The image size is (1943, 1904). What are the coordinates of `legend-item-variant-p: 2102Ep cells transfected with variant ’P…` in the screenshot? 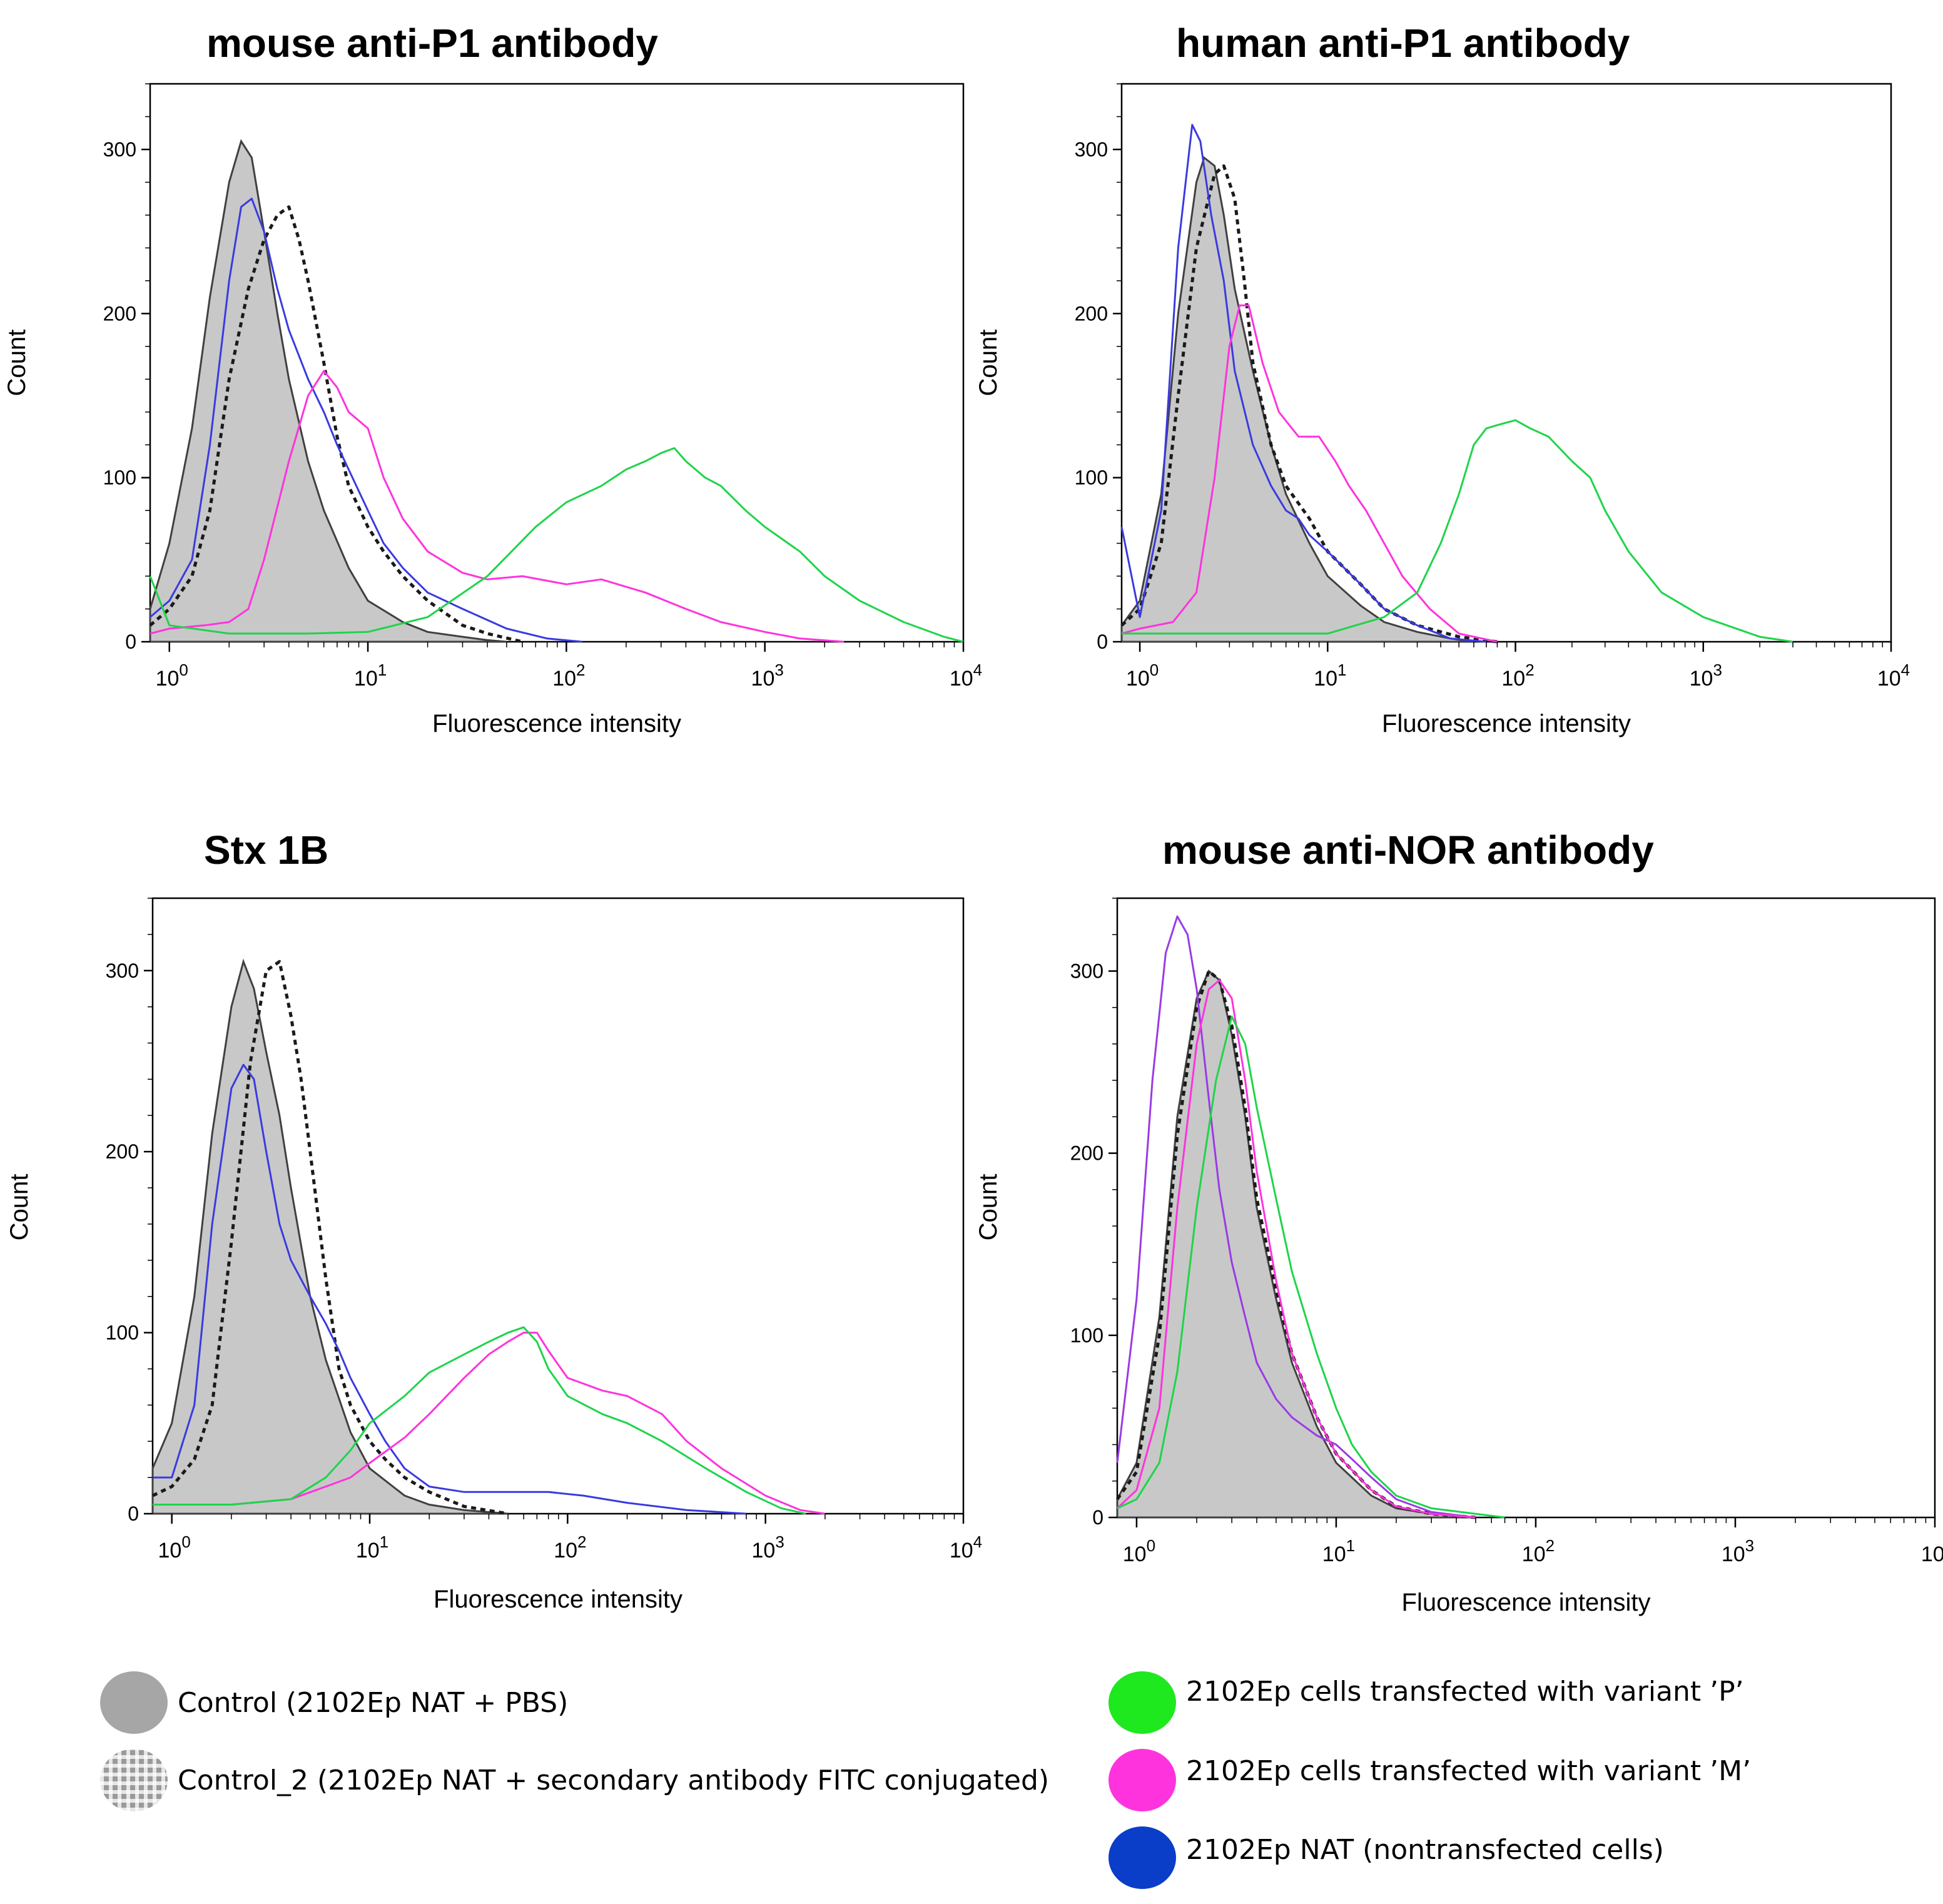 It's located at (1426, 1702).